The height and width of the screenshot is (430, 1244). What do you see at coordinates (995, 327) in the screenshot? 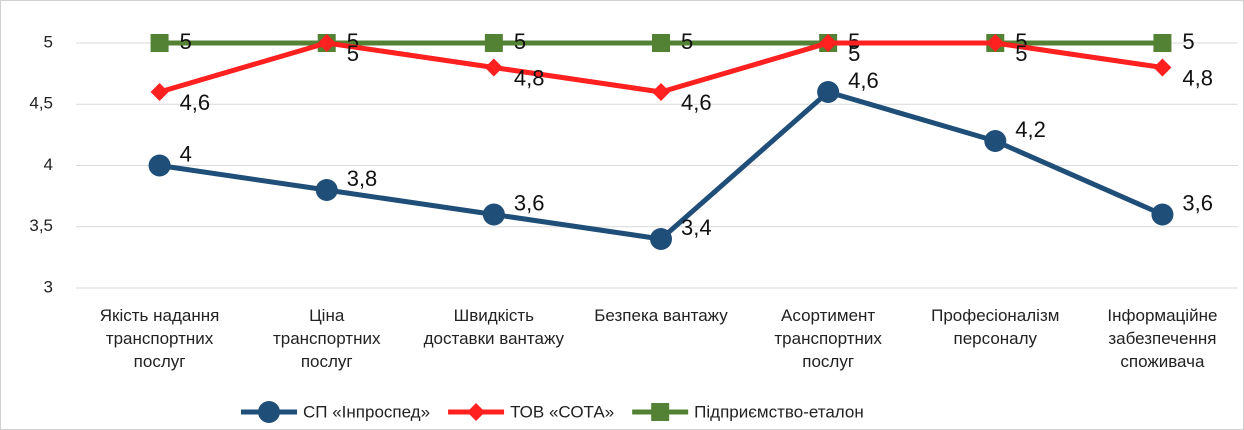
I see `x-tick-label: Професіоналізм персоналу` at bounding box center [995, 327].